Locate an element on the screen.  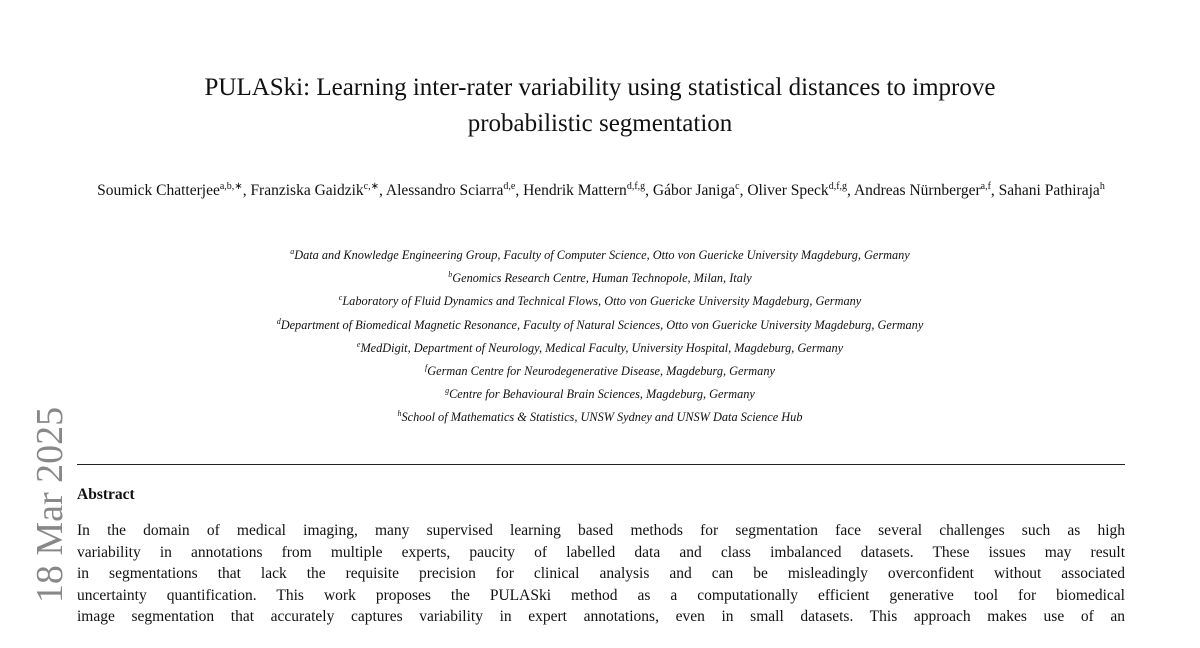
affiliation-mark: d is located at coordinates (278, 321).